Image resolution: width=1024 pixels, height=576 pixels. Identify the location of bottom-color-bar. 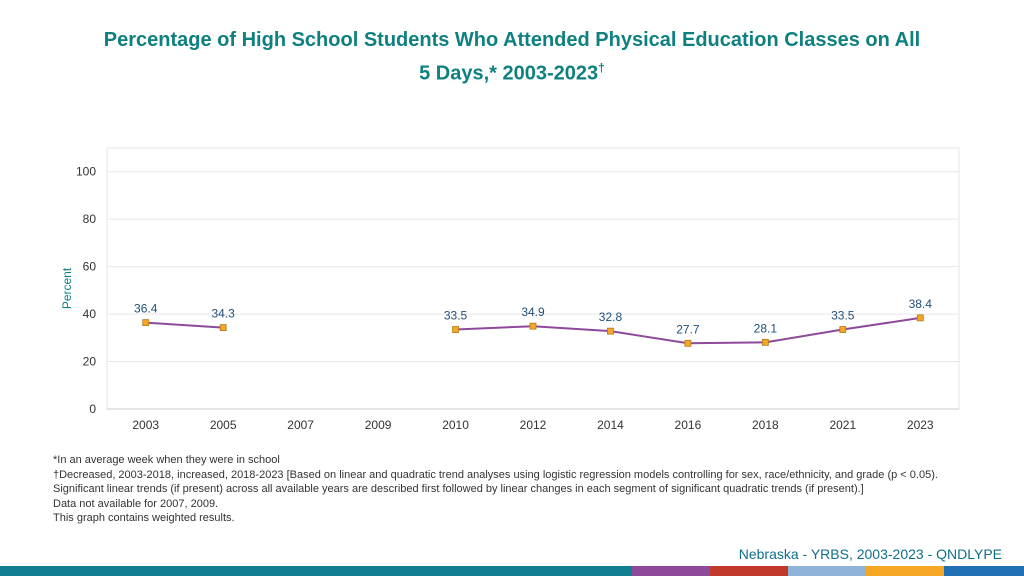
(512, 571).